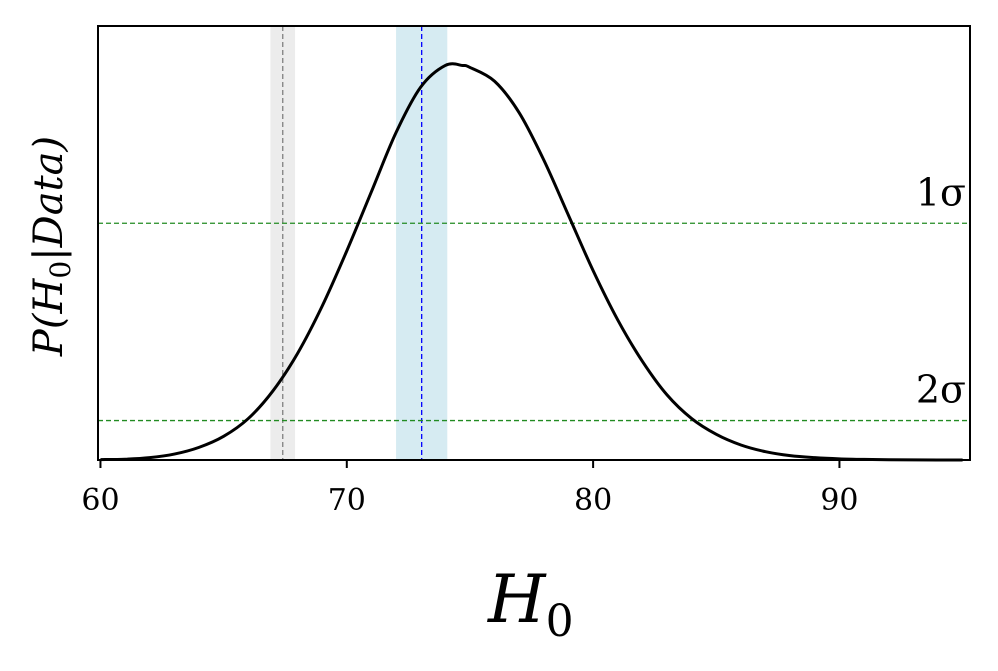  I want to click on y-axis-label-p: P(, so click(49, 334).